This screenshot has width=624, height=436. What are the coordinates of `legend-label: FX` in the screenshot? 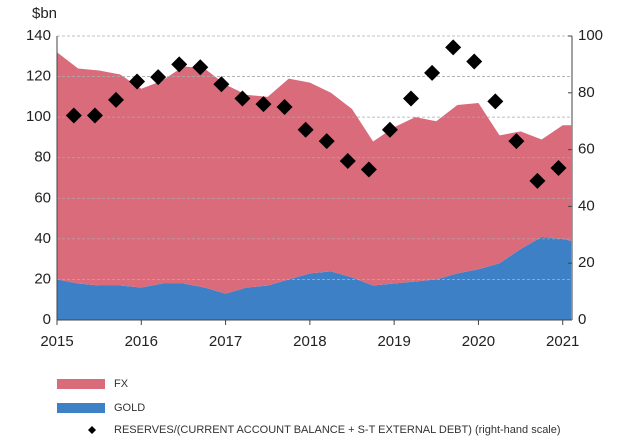 It's located at (121, 384).